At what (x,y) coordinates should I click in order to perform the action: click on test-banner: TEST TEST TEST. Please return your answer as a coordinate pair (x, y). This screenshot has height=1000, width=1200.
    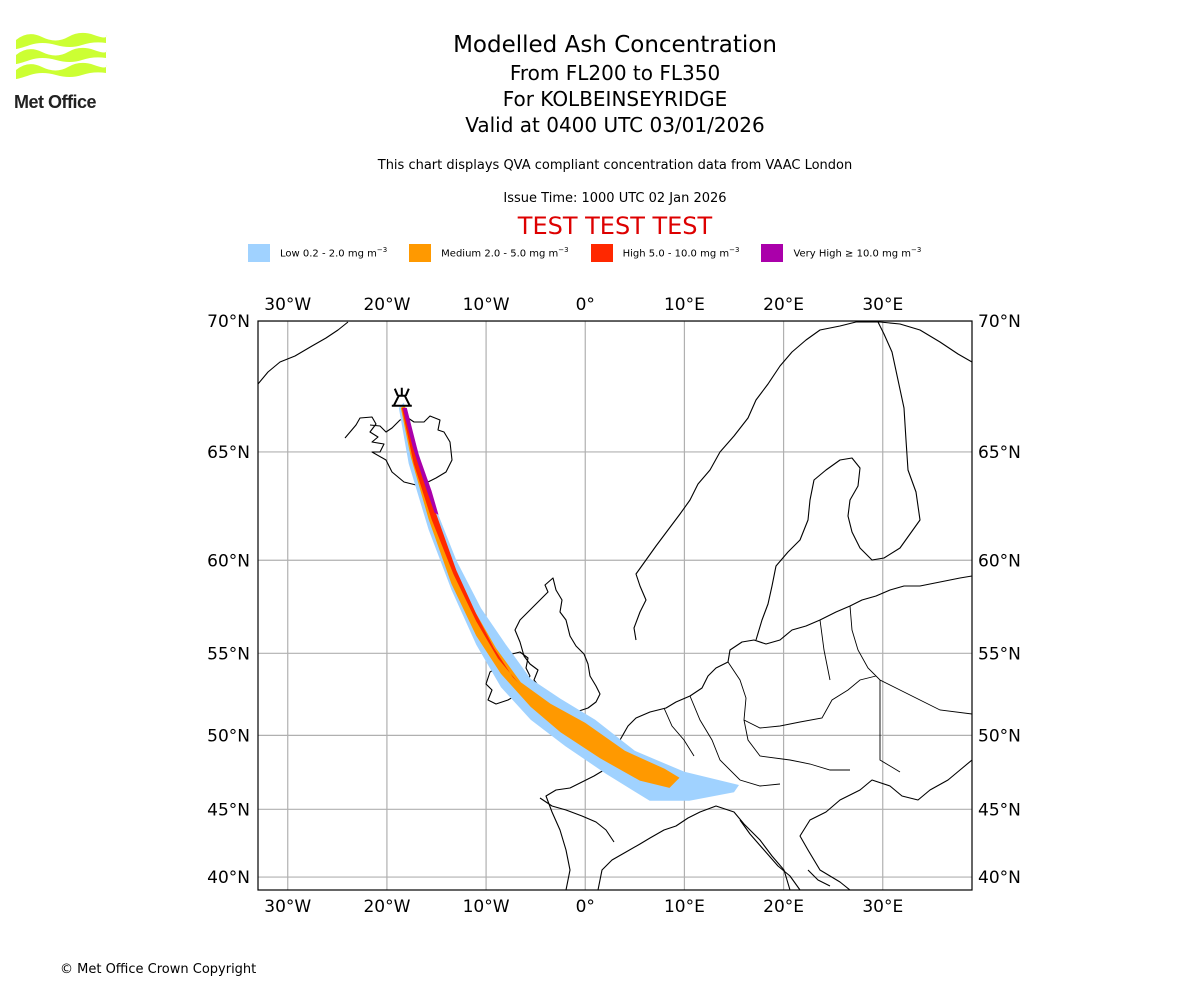
    Looking at the image, I should click on (615, 226).